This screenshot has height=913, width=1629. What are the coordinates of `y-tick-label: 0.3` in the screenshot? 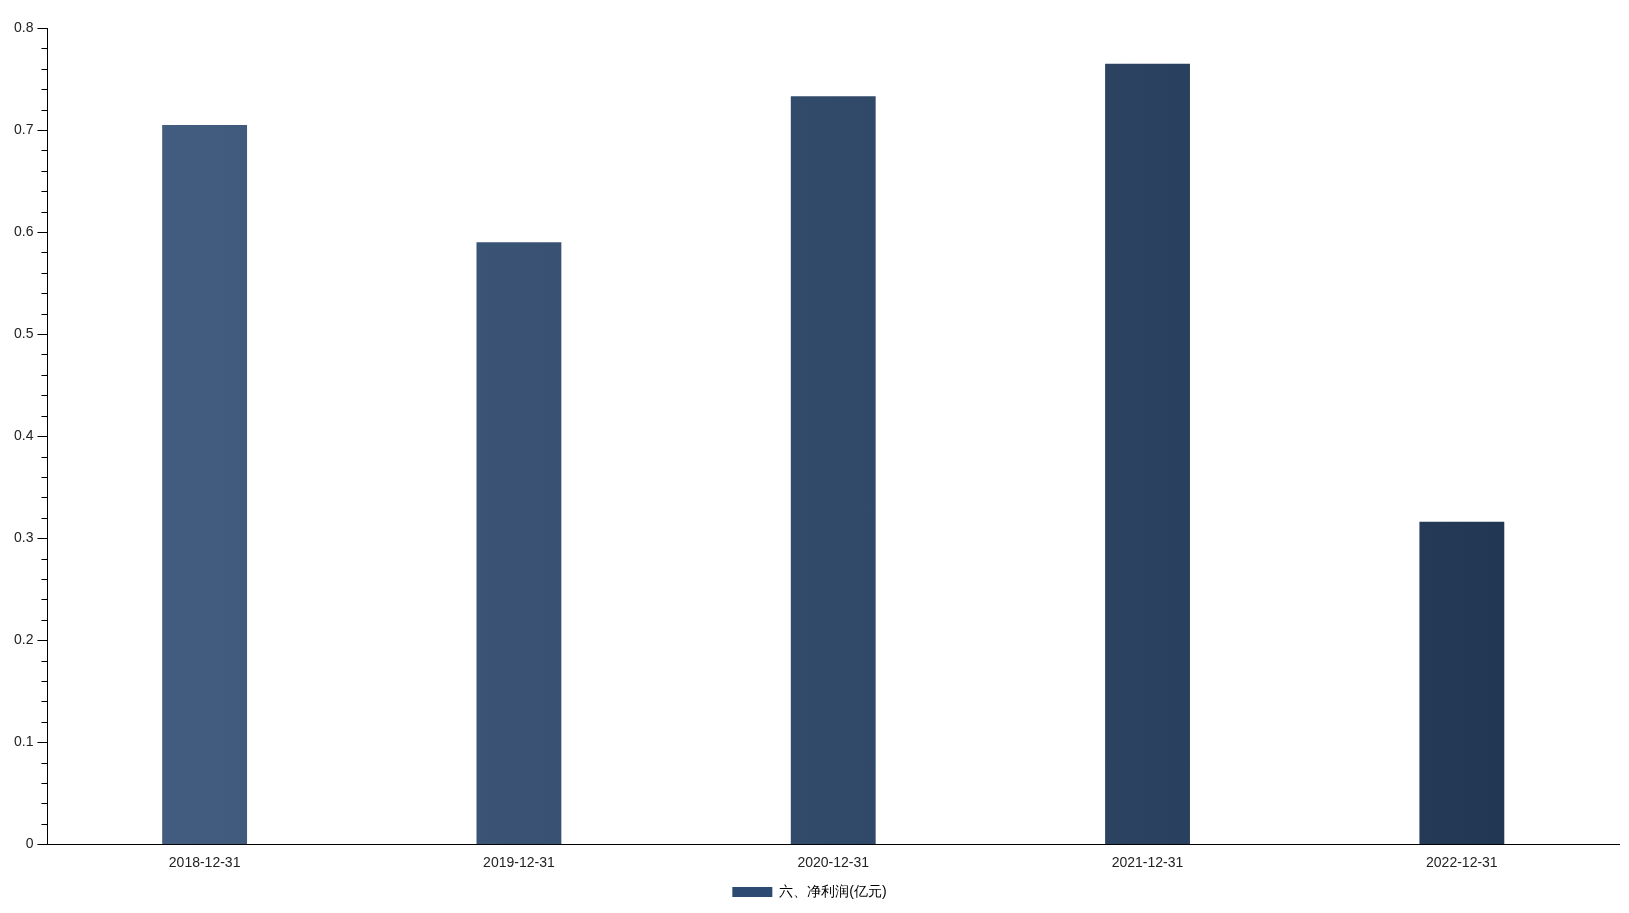 It's located at (23, 536).